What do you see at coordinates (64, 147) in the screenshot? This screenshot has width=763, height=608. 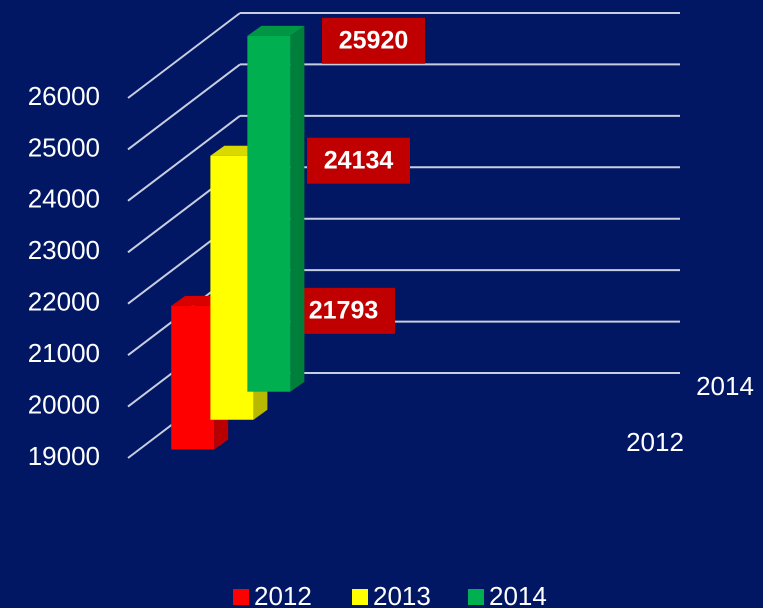 I see `y-tick-label: 25000` at bounding box center [64, 147].